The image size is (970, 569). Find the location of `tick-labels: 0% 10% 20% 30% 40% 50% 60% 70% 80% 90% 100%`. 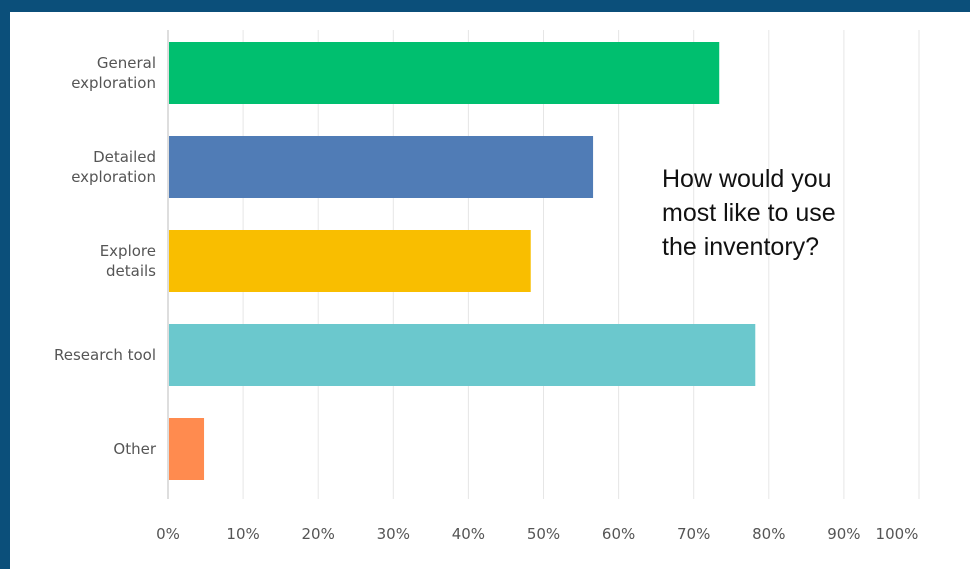

tick-labels: 0% 10% 20% 30% 40% 50% 60% 70% 80% 90% 100% is located at coordinates (537, 534).